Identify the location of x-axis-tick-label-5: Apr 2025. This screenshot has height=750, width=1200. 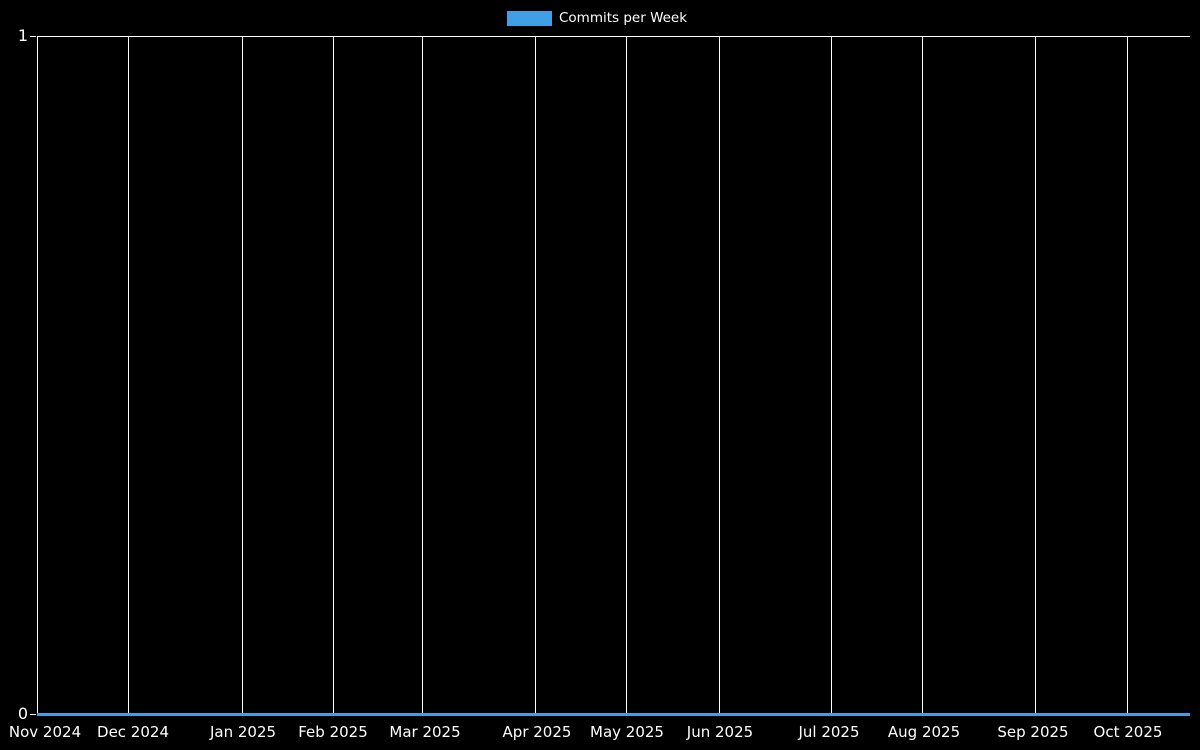
(537, 732).